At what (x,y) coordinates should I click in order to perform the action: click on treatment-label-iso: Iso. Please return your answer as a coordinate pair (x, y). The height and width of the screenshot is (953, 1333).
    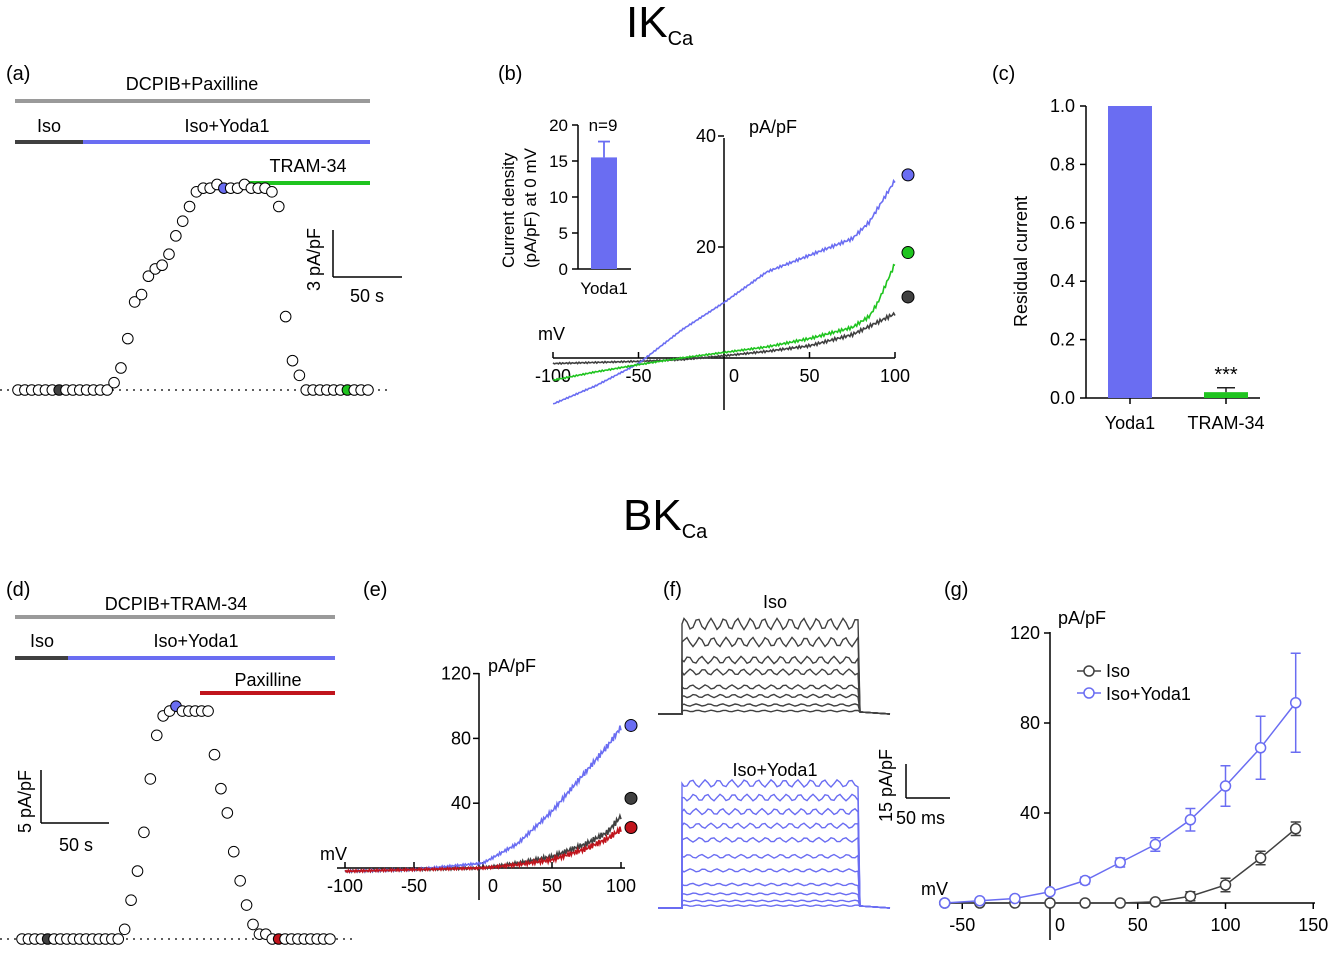
    Looking at the image, I should click on (42, 641).